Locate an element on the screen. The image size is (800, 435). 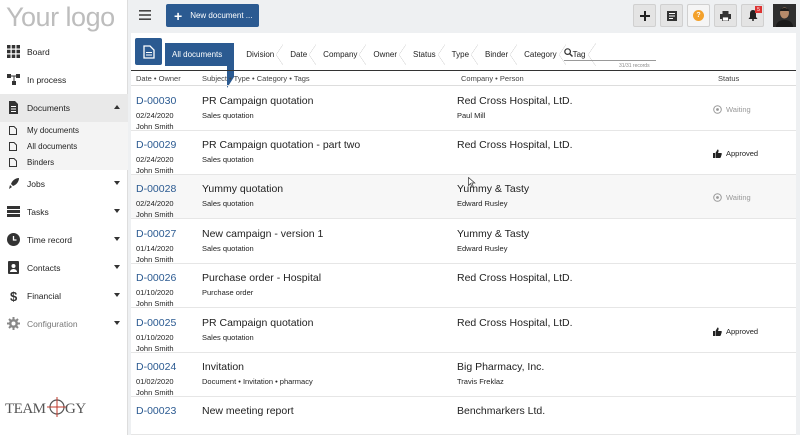
notes-button is located at coordinates (671, 15).